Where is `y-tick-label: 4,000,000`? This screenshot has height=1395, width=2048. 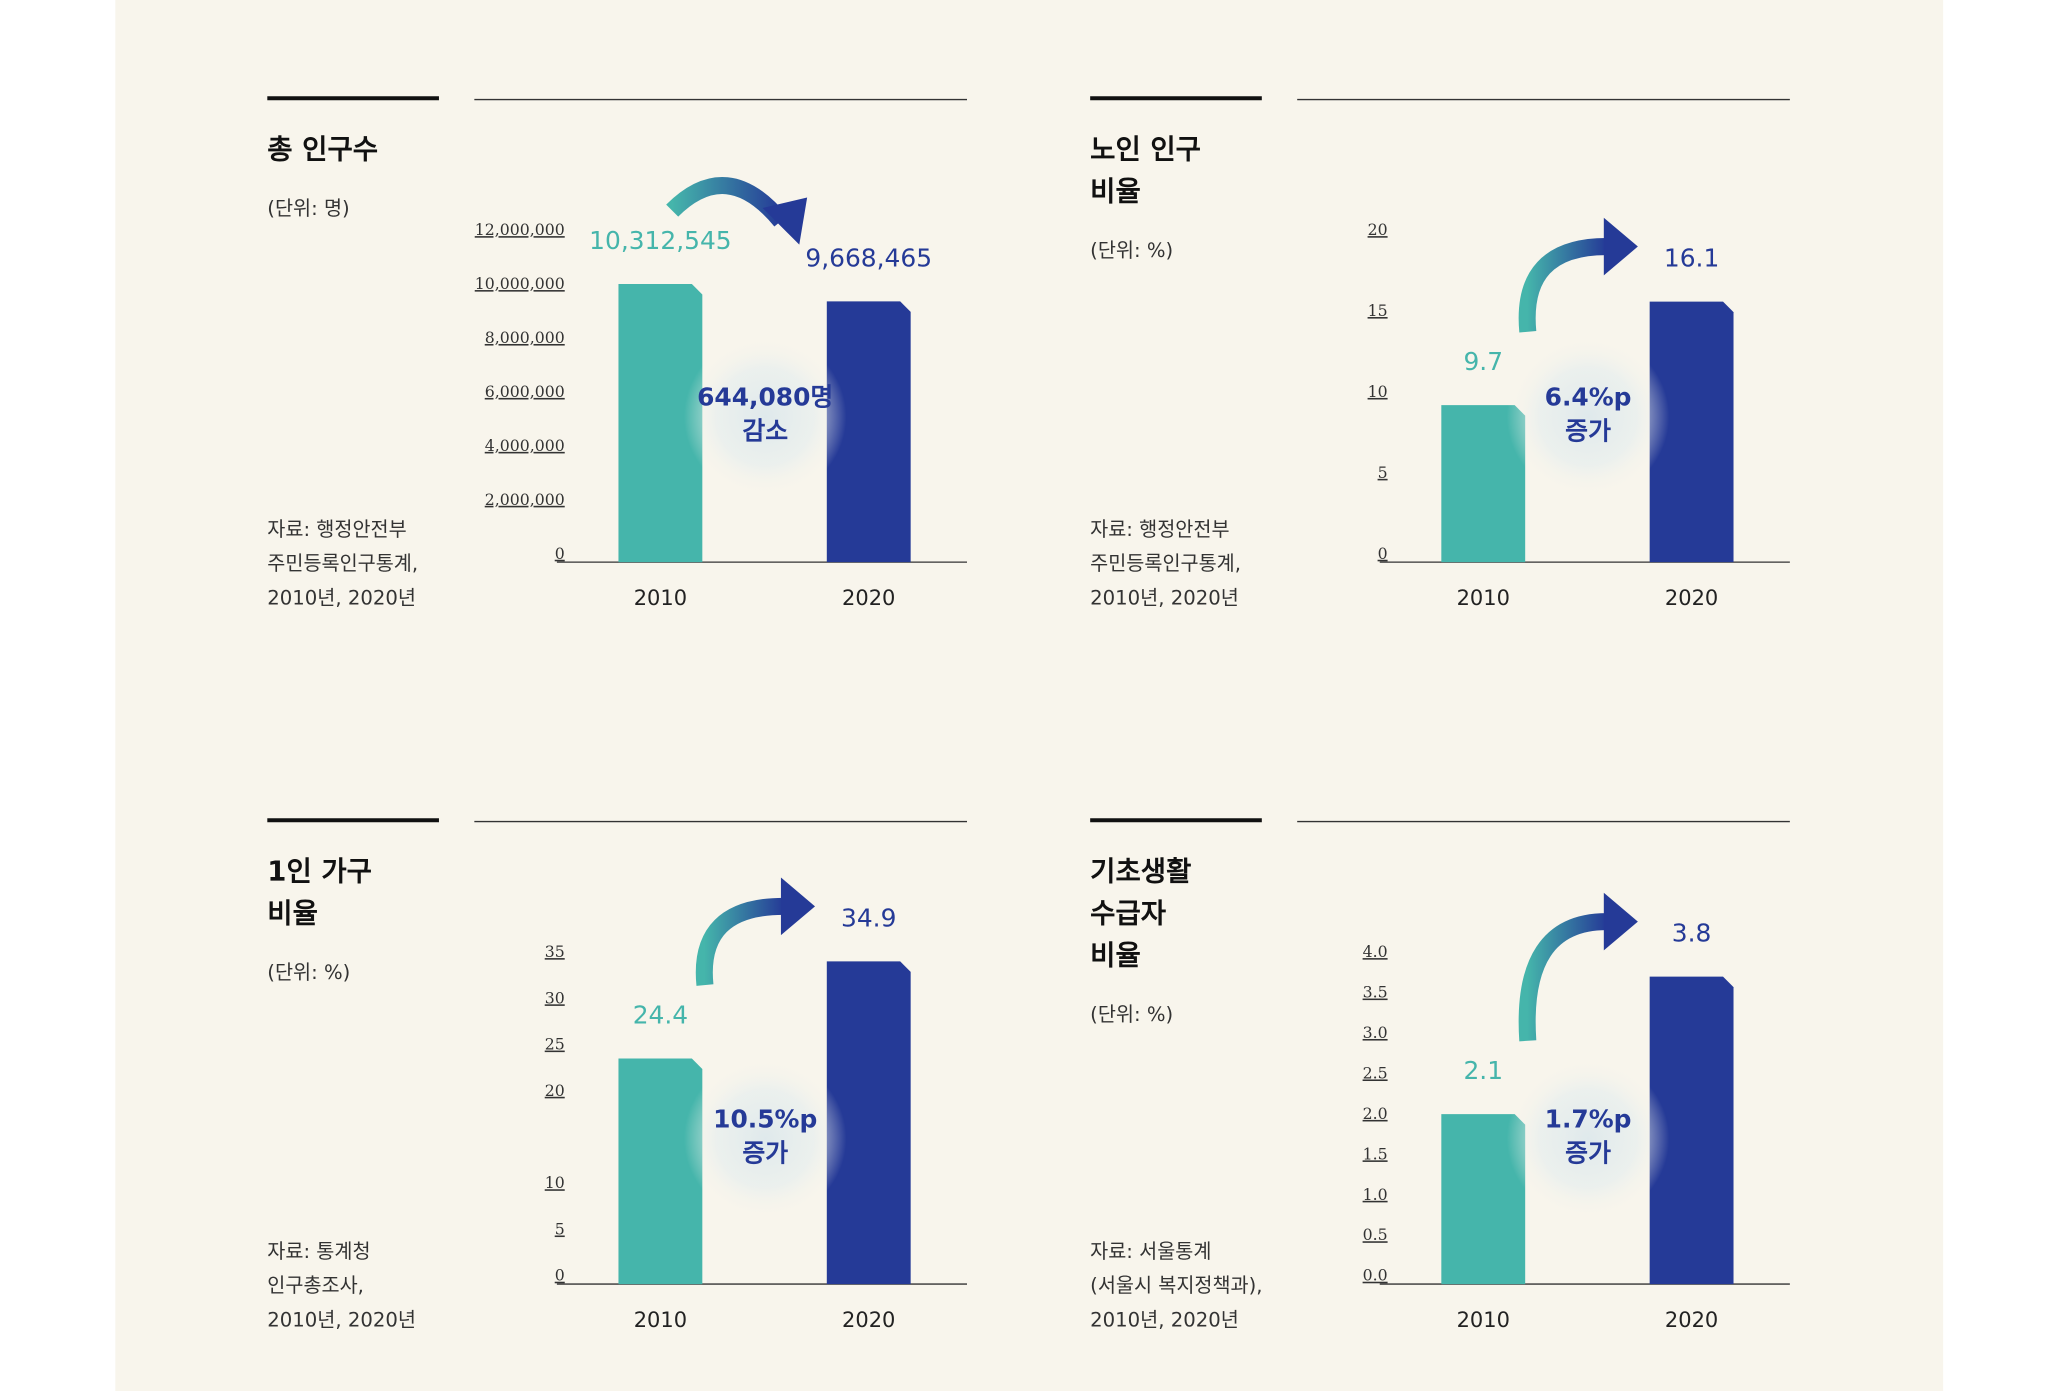
y-tick-label: 4,000,000 is located at coordinates (525, 445).